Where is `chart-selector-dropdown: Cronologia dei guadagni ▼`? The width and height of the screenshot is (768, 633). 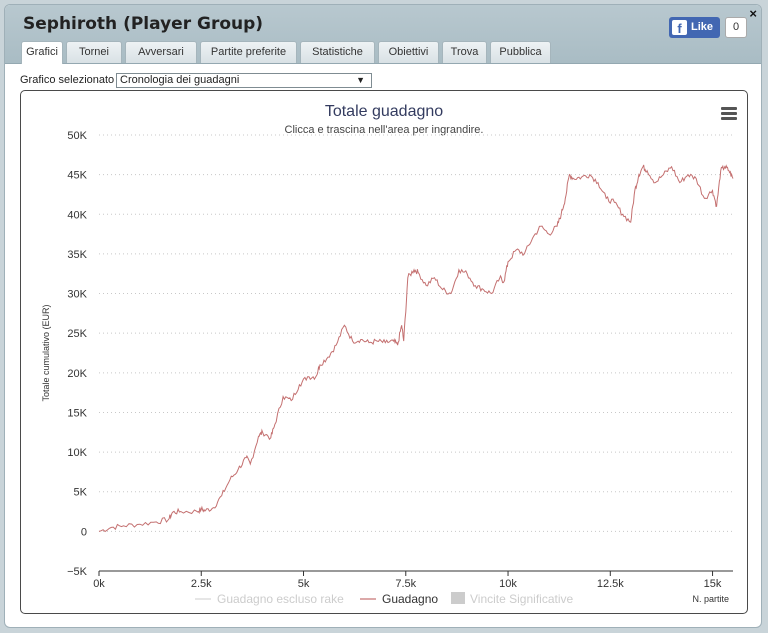
chart-selector-dropdown: Cronologia dei guadagni ▼ is located at coordinates (244, 80).